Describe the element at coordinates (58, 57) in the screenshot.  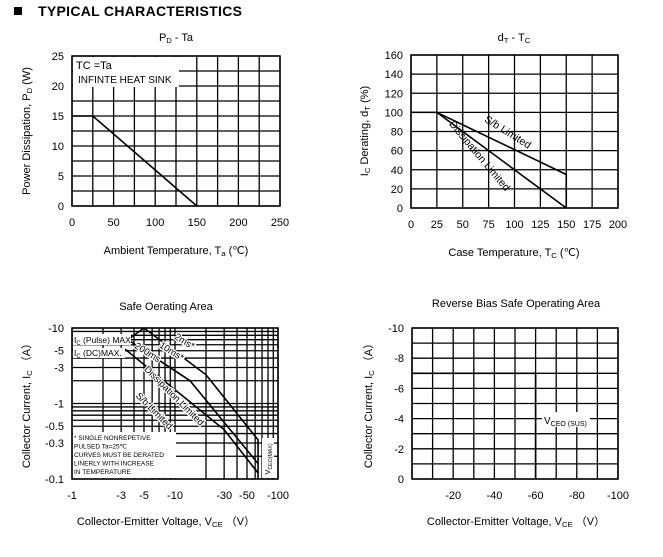
I see `y-tick-label: 25` at that location.